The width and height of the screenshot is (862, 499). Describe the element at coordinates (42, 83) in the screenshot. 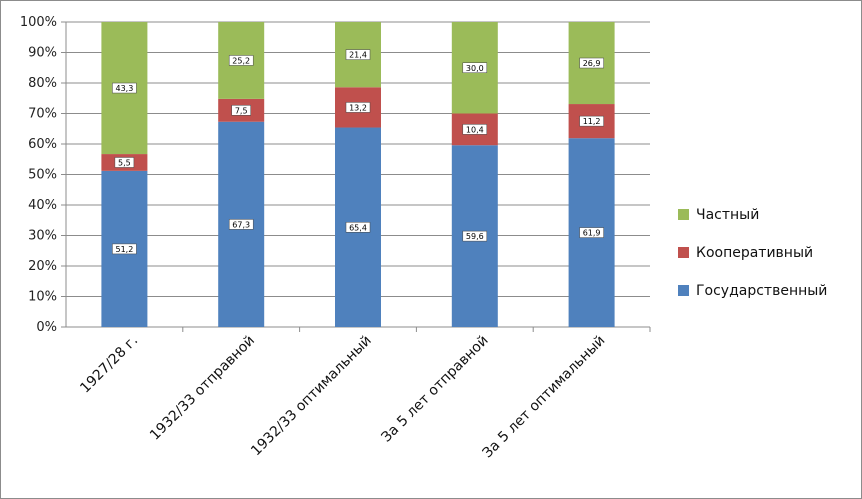

I see `y-tick-label: 80%` at that location.